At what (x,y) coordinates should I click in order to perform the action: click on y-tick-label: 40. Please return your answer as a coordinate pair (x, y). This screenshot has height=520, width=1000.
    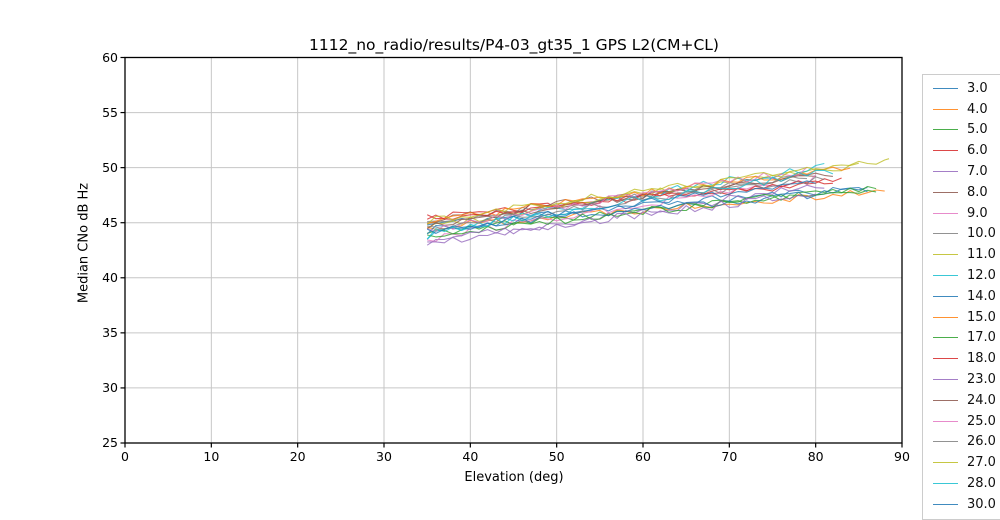
    Looking at the image, I should click on (110, 277).